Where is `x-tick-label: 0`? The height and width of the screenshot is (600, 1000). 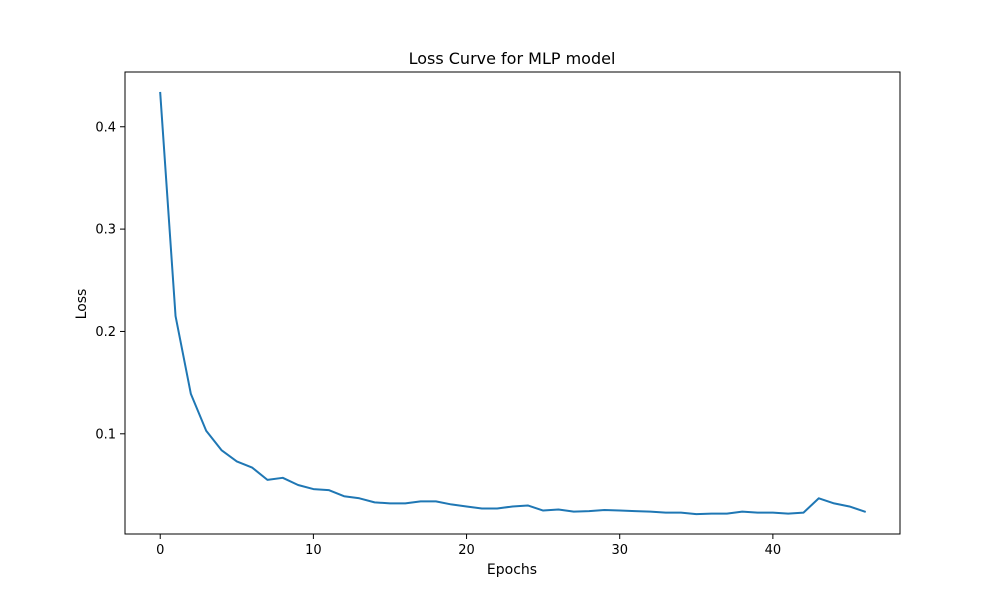 x-tick-label: 0 is located at coordinates (160, 550).